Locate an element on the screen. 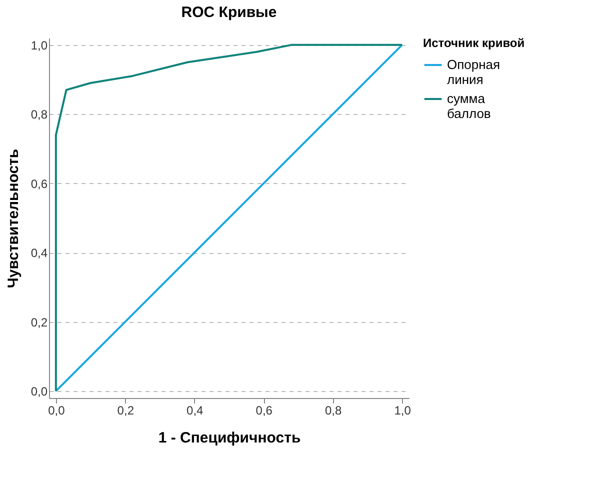 The image size is (605, 500). x-tick-label: 0,2 is located at coordinates (125, 411).